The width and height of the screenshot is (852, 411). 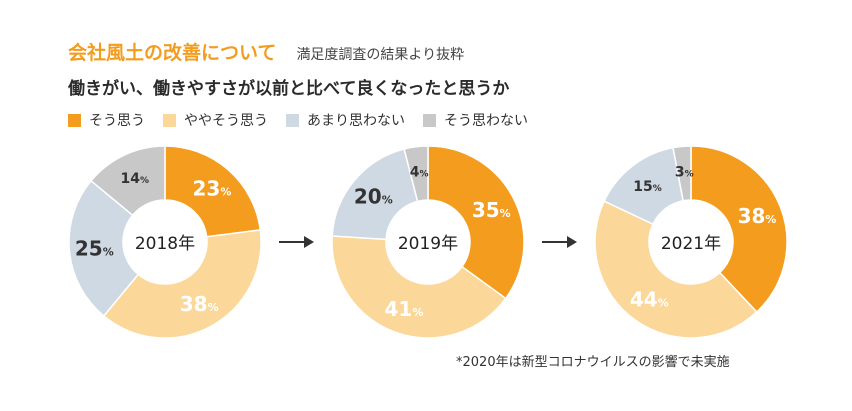 What do you see at coordinates (486, 121) in the screenshot?
I see `legend-label: そう思わない` at bounding box center [486, 121].